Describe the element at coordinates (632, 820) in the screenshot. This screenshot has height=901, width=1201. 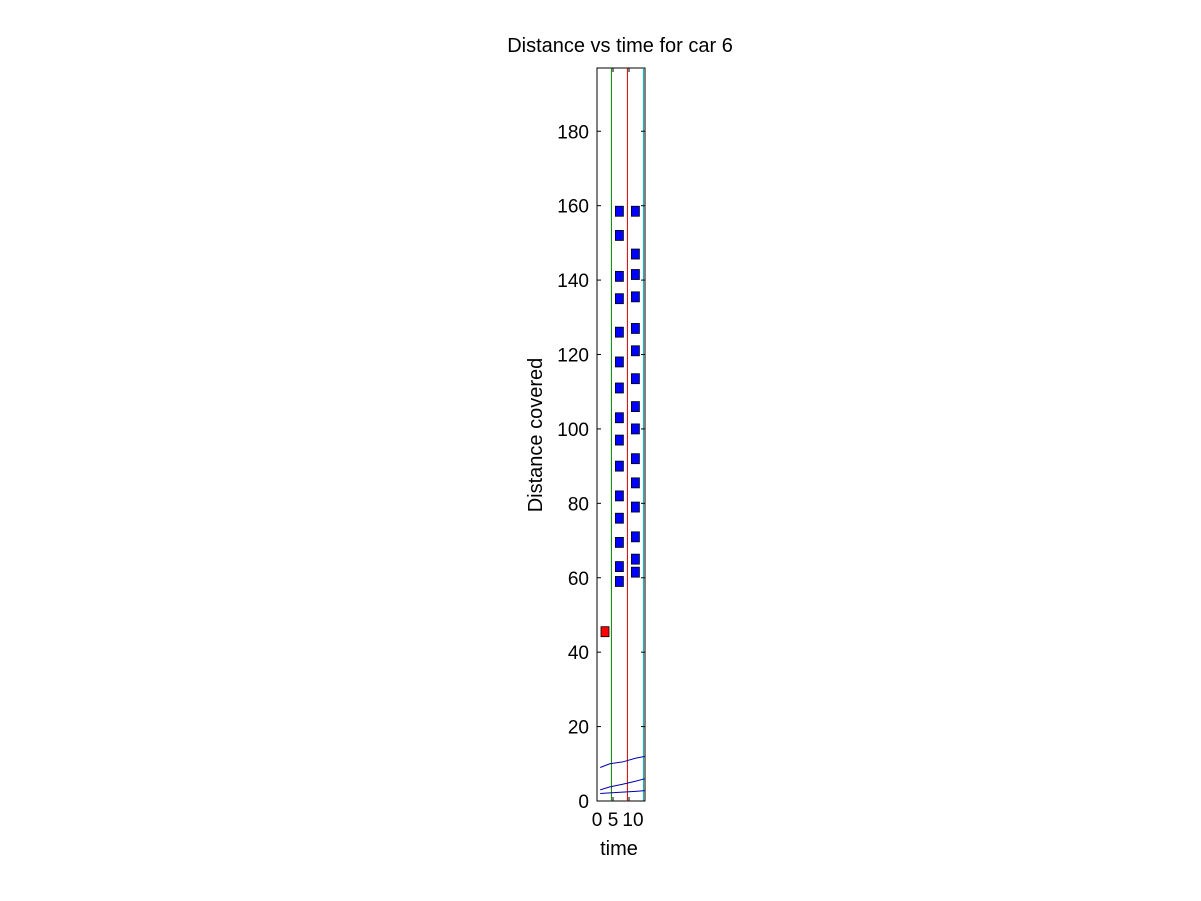
I see `x-tick-label: 10` at that location.